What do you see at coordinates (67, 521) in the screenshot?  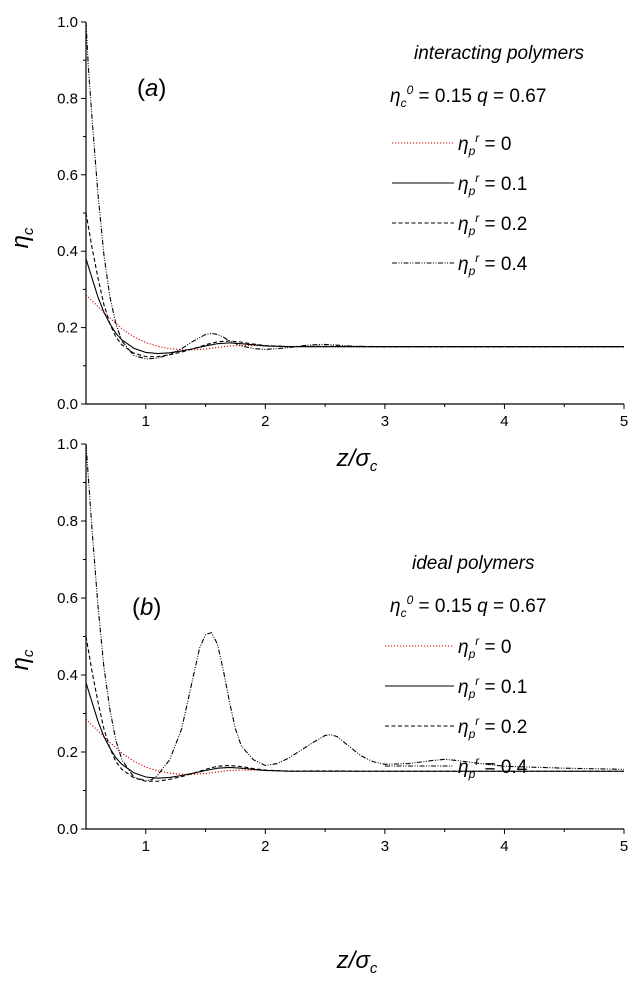 I see `y-tick-label-b: 0.8` at bounding box center [67, 521].